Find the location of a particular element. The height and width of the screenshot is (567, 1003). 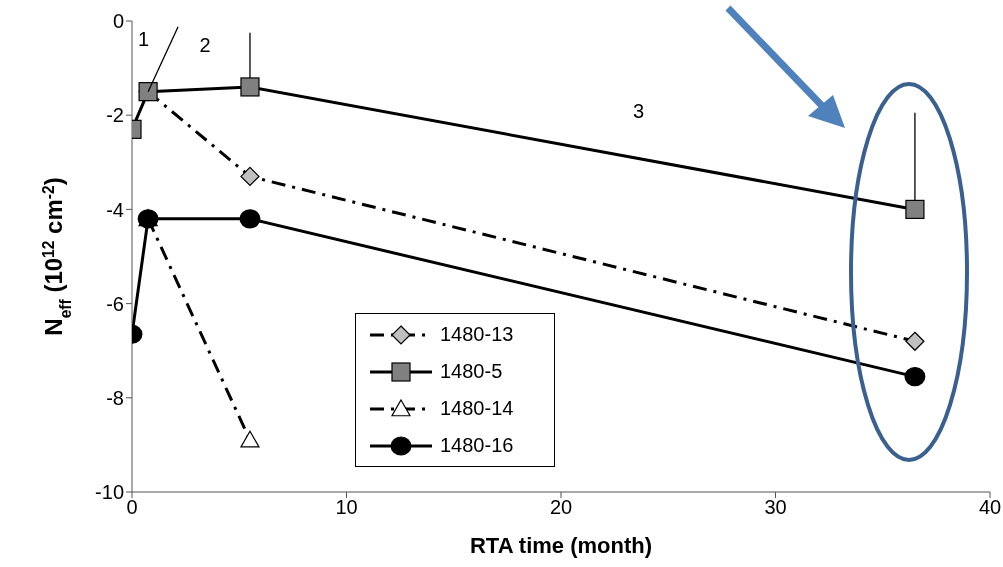

y-tick-label: -4 is located at coordinates (115, 209).